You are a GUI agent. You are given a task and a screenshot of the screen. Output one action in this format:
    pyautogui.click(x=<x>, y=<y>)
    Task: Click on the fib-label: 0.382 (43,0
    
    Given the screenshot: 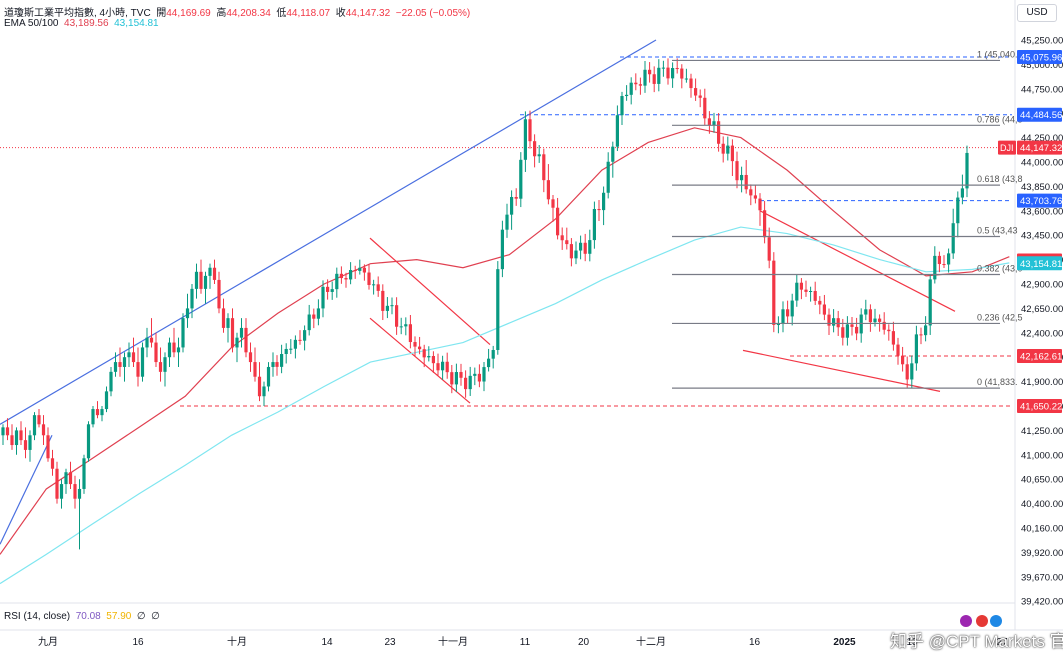 What is the action you would take?
    pyautogui.click(x=1000, y=268)
    